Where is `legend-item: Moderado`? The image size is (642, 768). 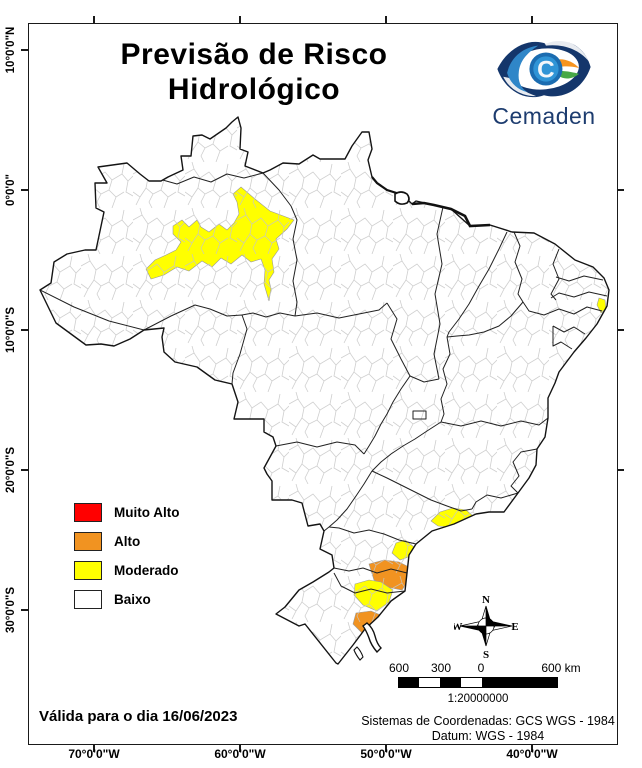 legend-item: Moderado is located at coordinates (126, 570).